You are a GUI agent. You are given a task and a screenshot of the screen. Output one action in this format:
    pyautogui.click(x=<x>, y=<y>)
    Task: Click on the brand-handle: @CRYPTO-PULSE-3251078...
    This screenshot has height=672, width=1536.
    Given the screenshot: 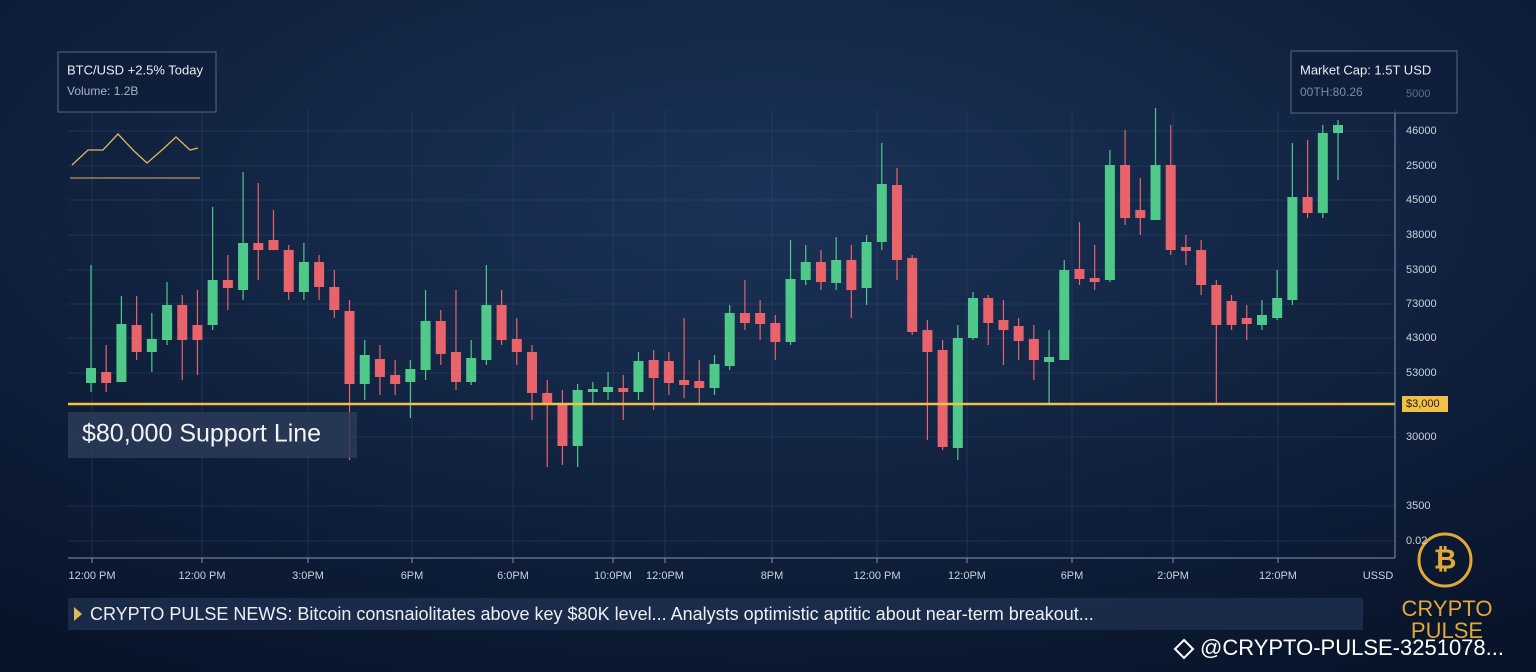 What is the action you would take?
    pyautogui.click(x=1352, y=647)
    